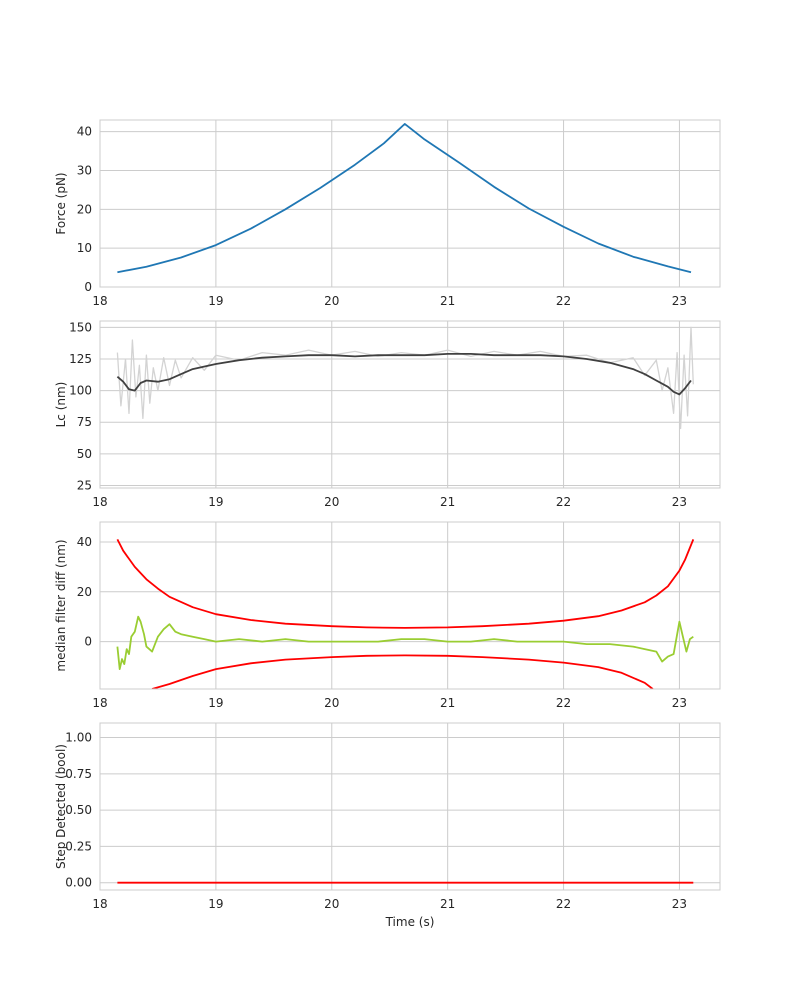 This screenshot has width=800, height=1004. Describe the element at coordinates (61, 806) in the screenshot. I see `y-axis-label: Step Detected (bool)` at that location.